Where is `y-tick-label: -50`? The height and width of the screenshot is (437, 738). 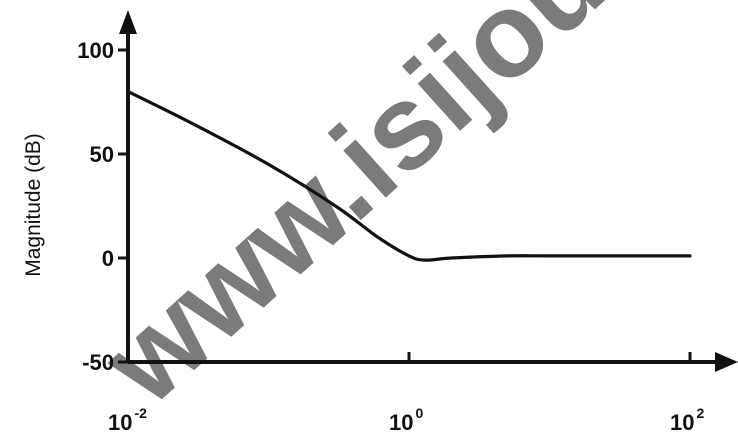
y-tick-label: -50 is located at coordinates (98, 362).